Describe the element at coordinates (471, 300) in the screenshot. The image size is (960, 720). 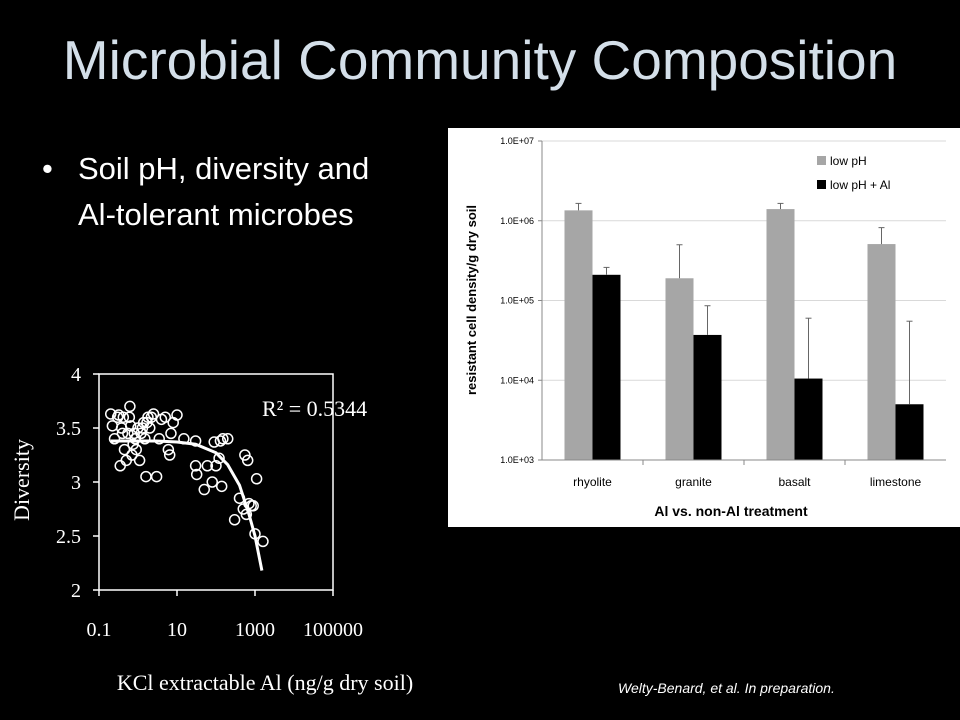
I see `bar-y-axis-label: resistant cell density/g dry soil` at that location.